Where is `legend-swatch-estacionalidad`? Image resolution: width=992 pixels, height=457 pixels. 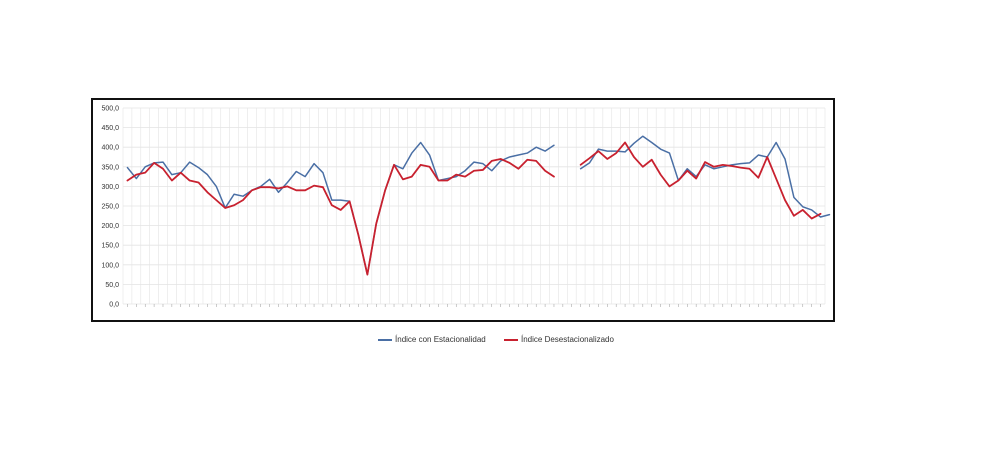
legend-swatch-estacionalidad is located at coordinates (385, 340).